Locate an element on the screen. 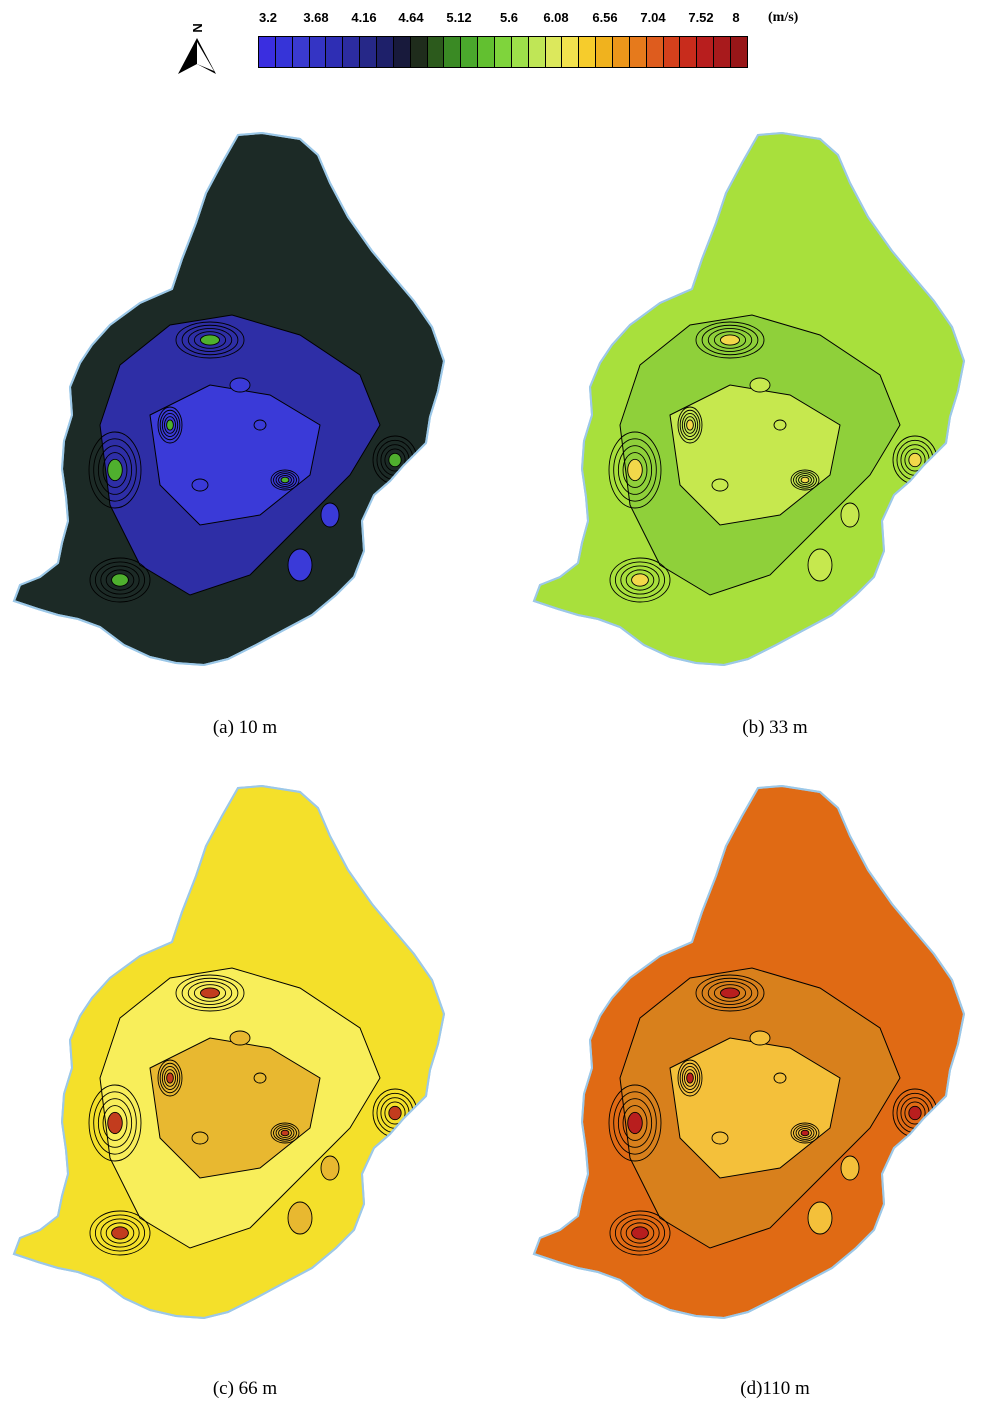 Image resolution: width=988 pixels, height=1405 pixels. legend-tick: 7.04 is located at coordinates (653, 17).